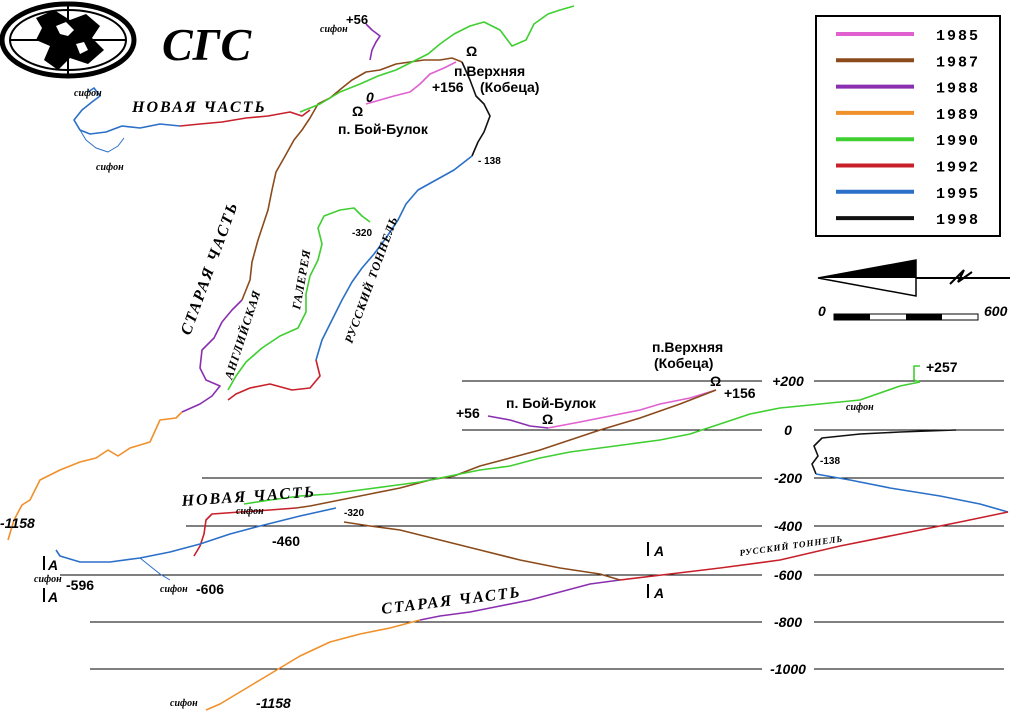 The image size is (1024, 716). Describe the element at coordinates (884, 452) in the screenshot. I see `section-1998` at that location.